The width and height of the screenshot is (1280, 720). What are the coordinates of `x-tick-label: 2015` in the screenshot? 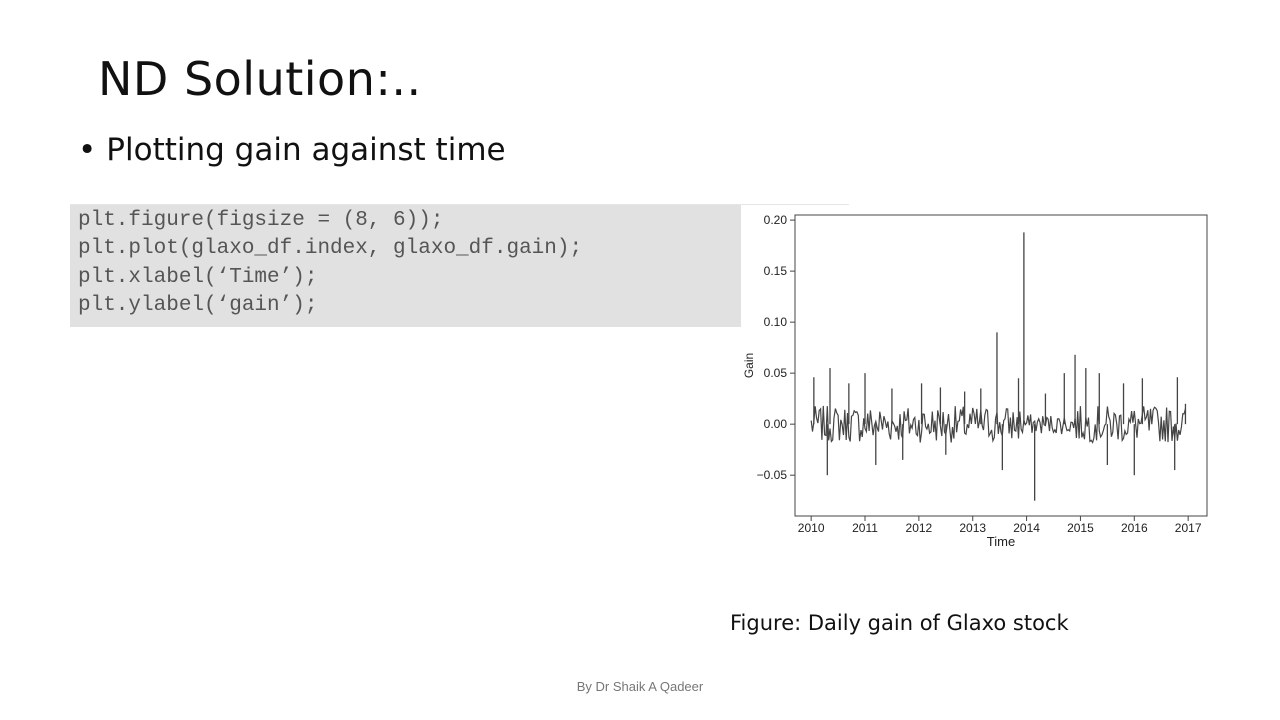 It's located at (1080, 528).